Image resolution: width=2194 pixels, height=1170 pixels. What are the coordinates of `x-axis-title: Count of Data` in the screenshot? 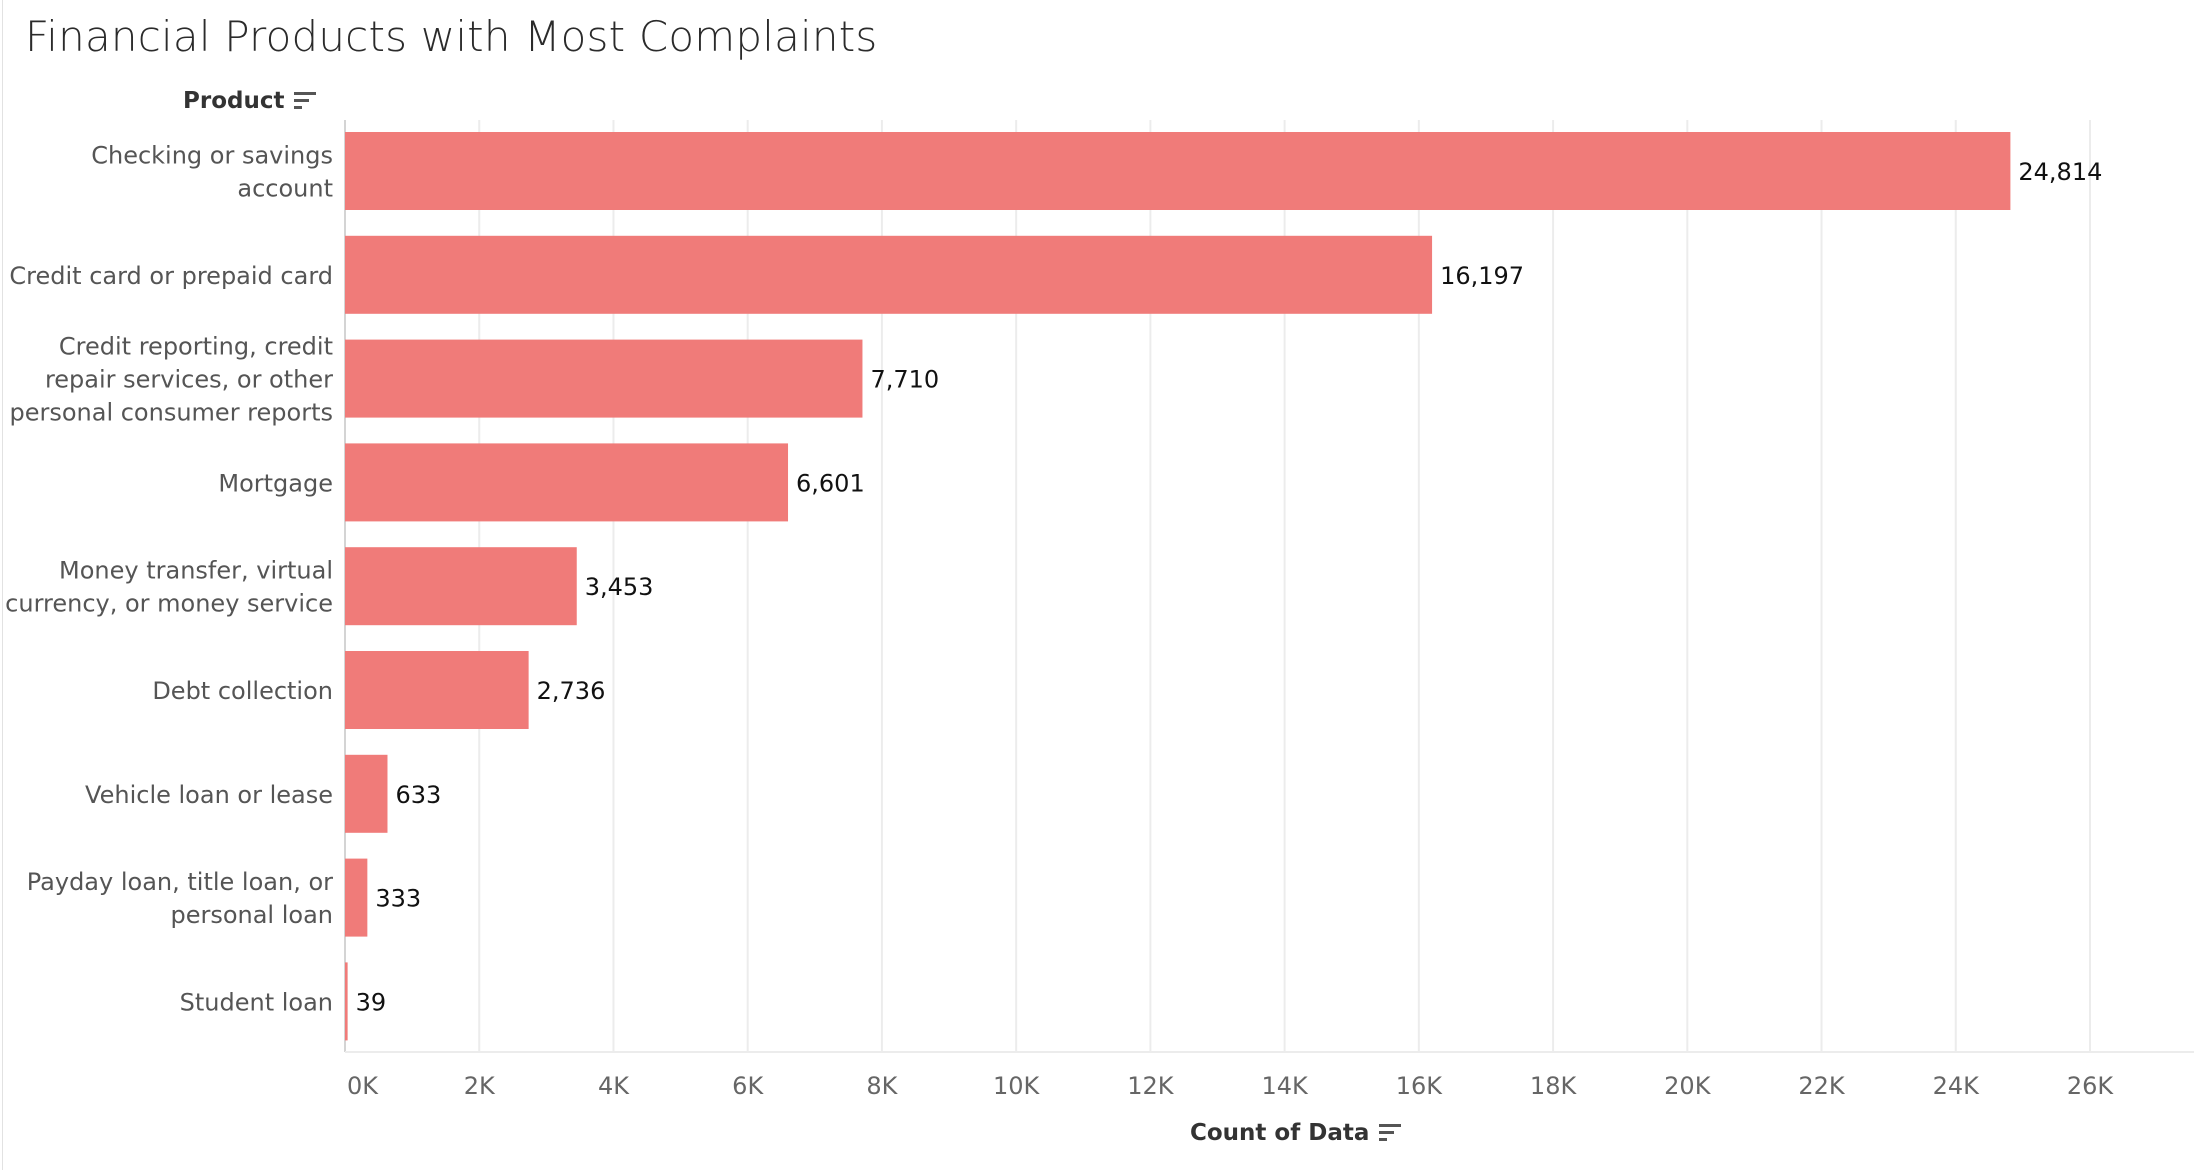 It's located at (1280, 1133).